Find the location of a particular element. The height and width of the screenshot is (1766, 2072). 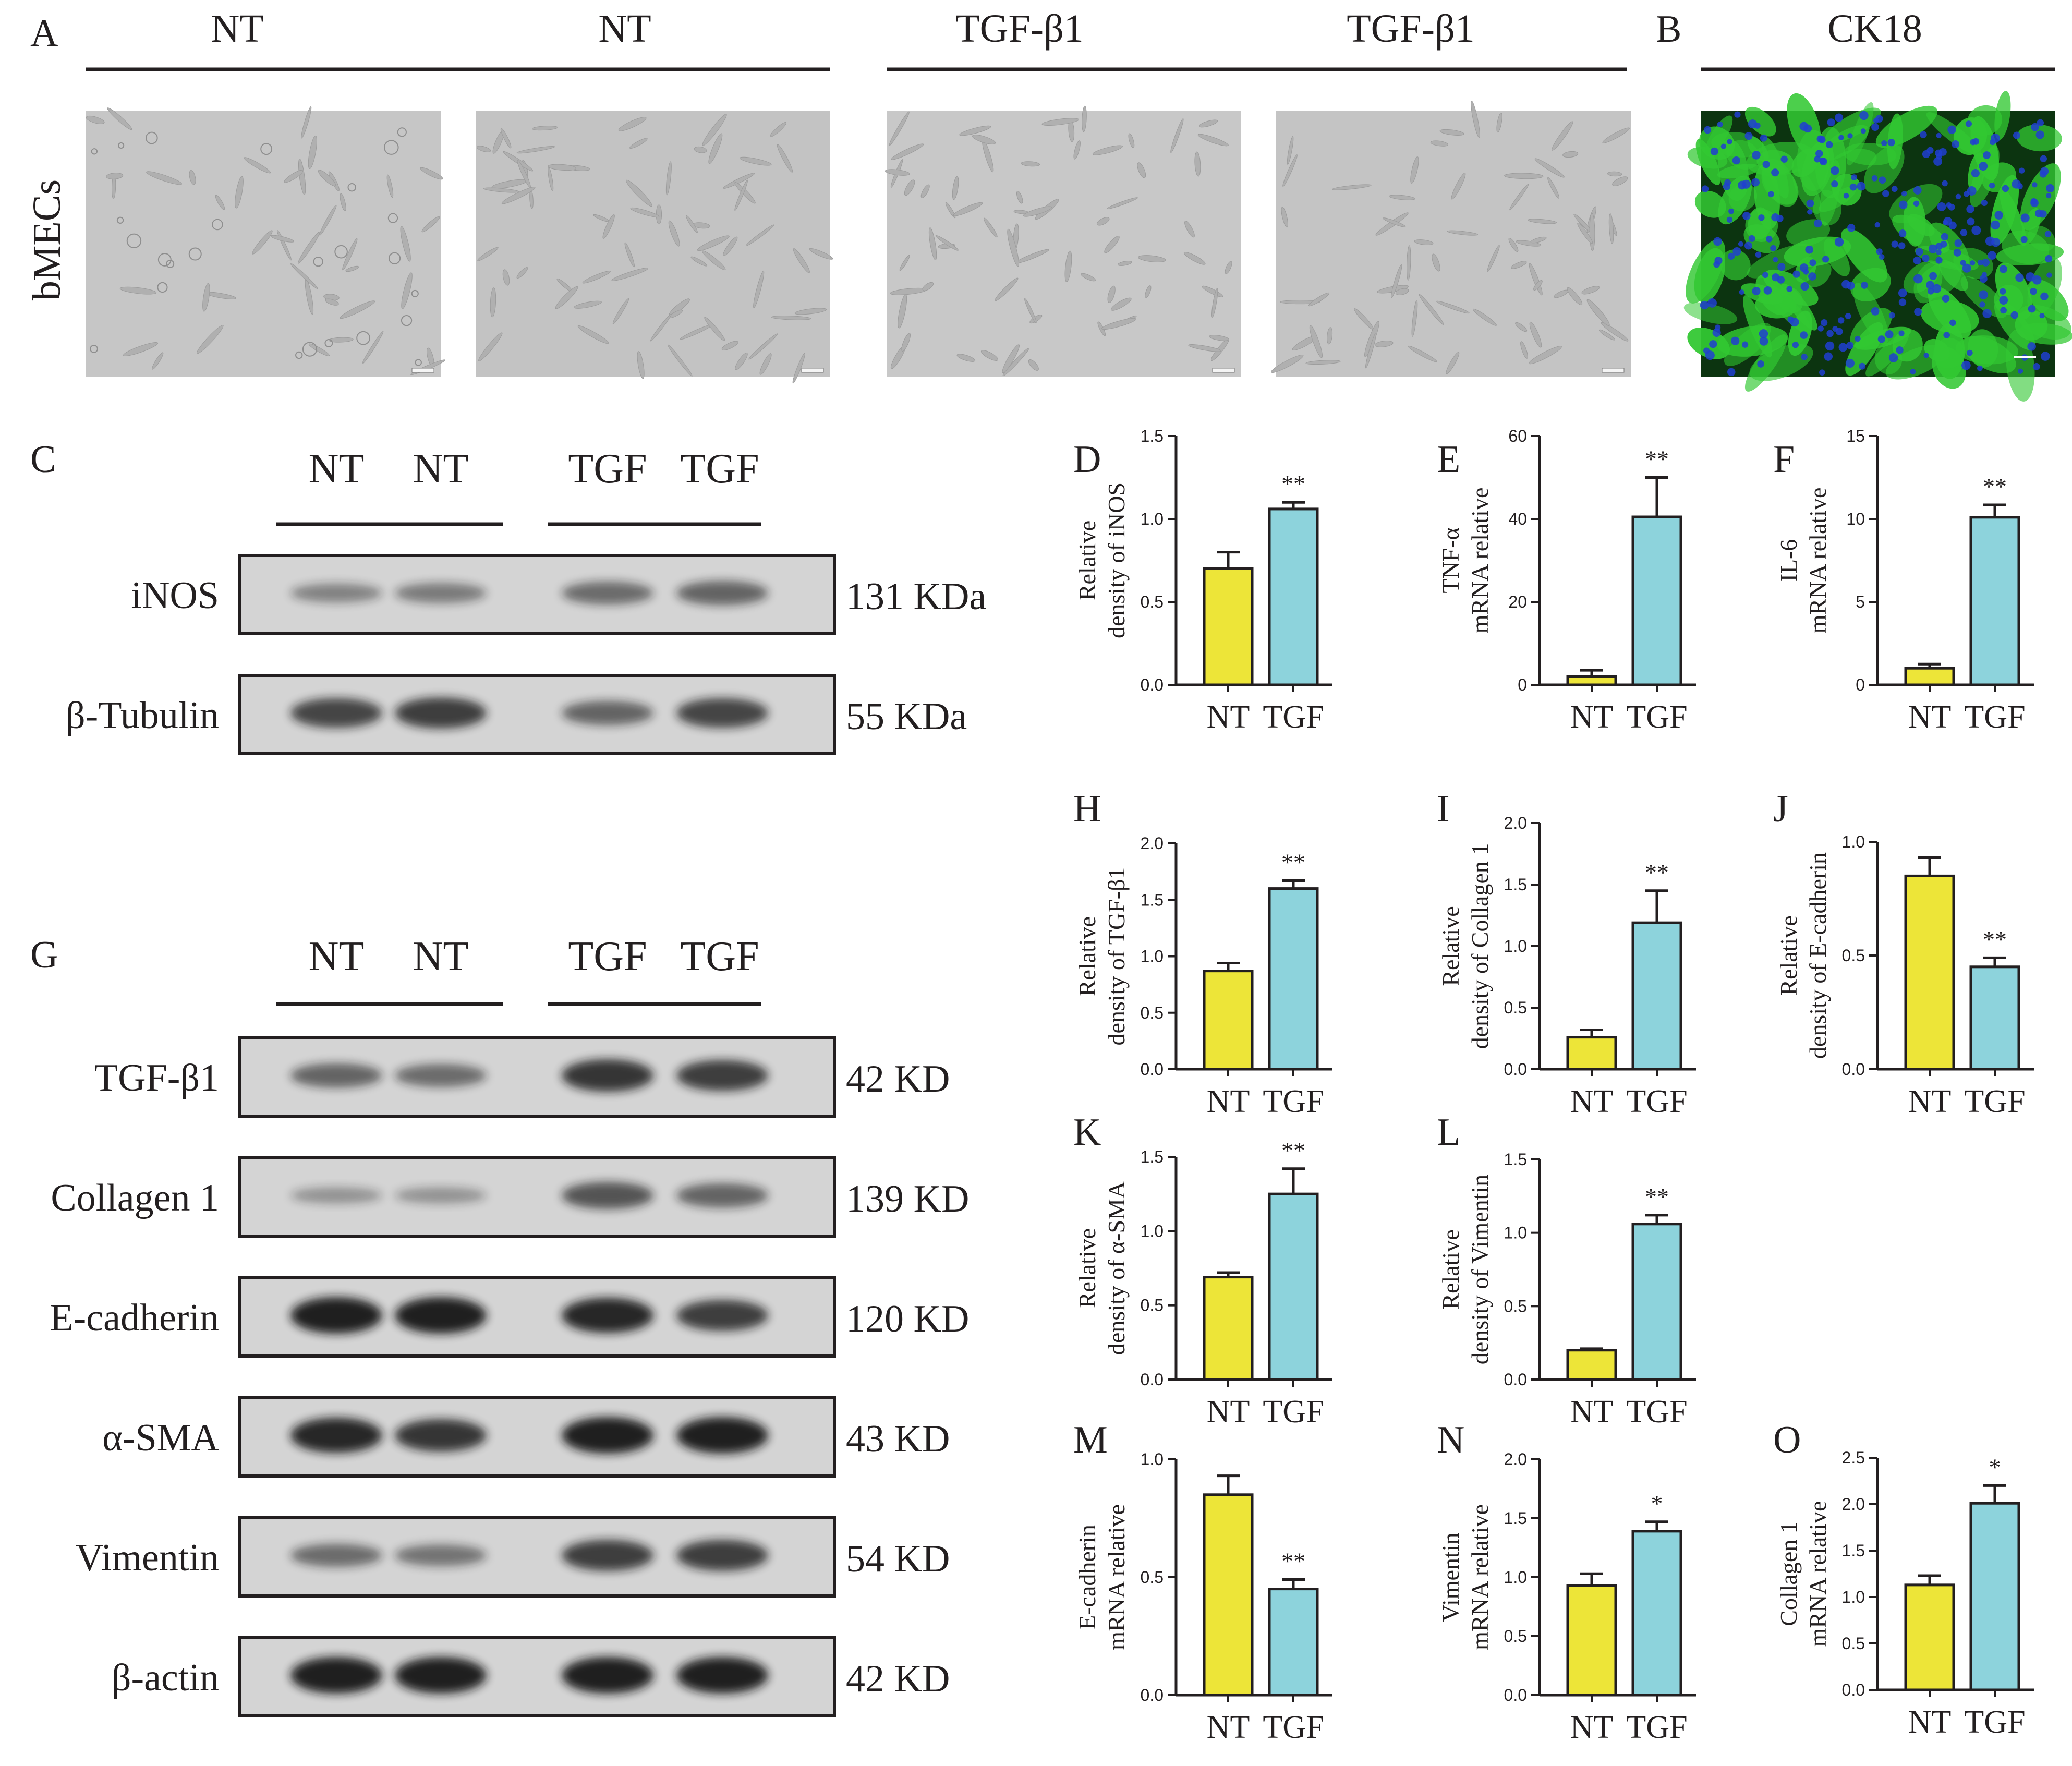

panel-letter-d: D is located at coordinates (1087, 459).